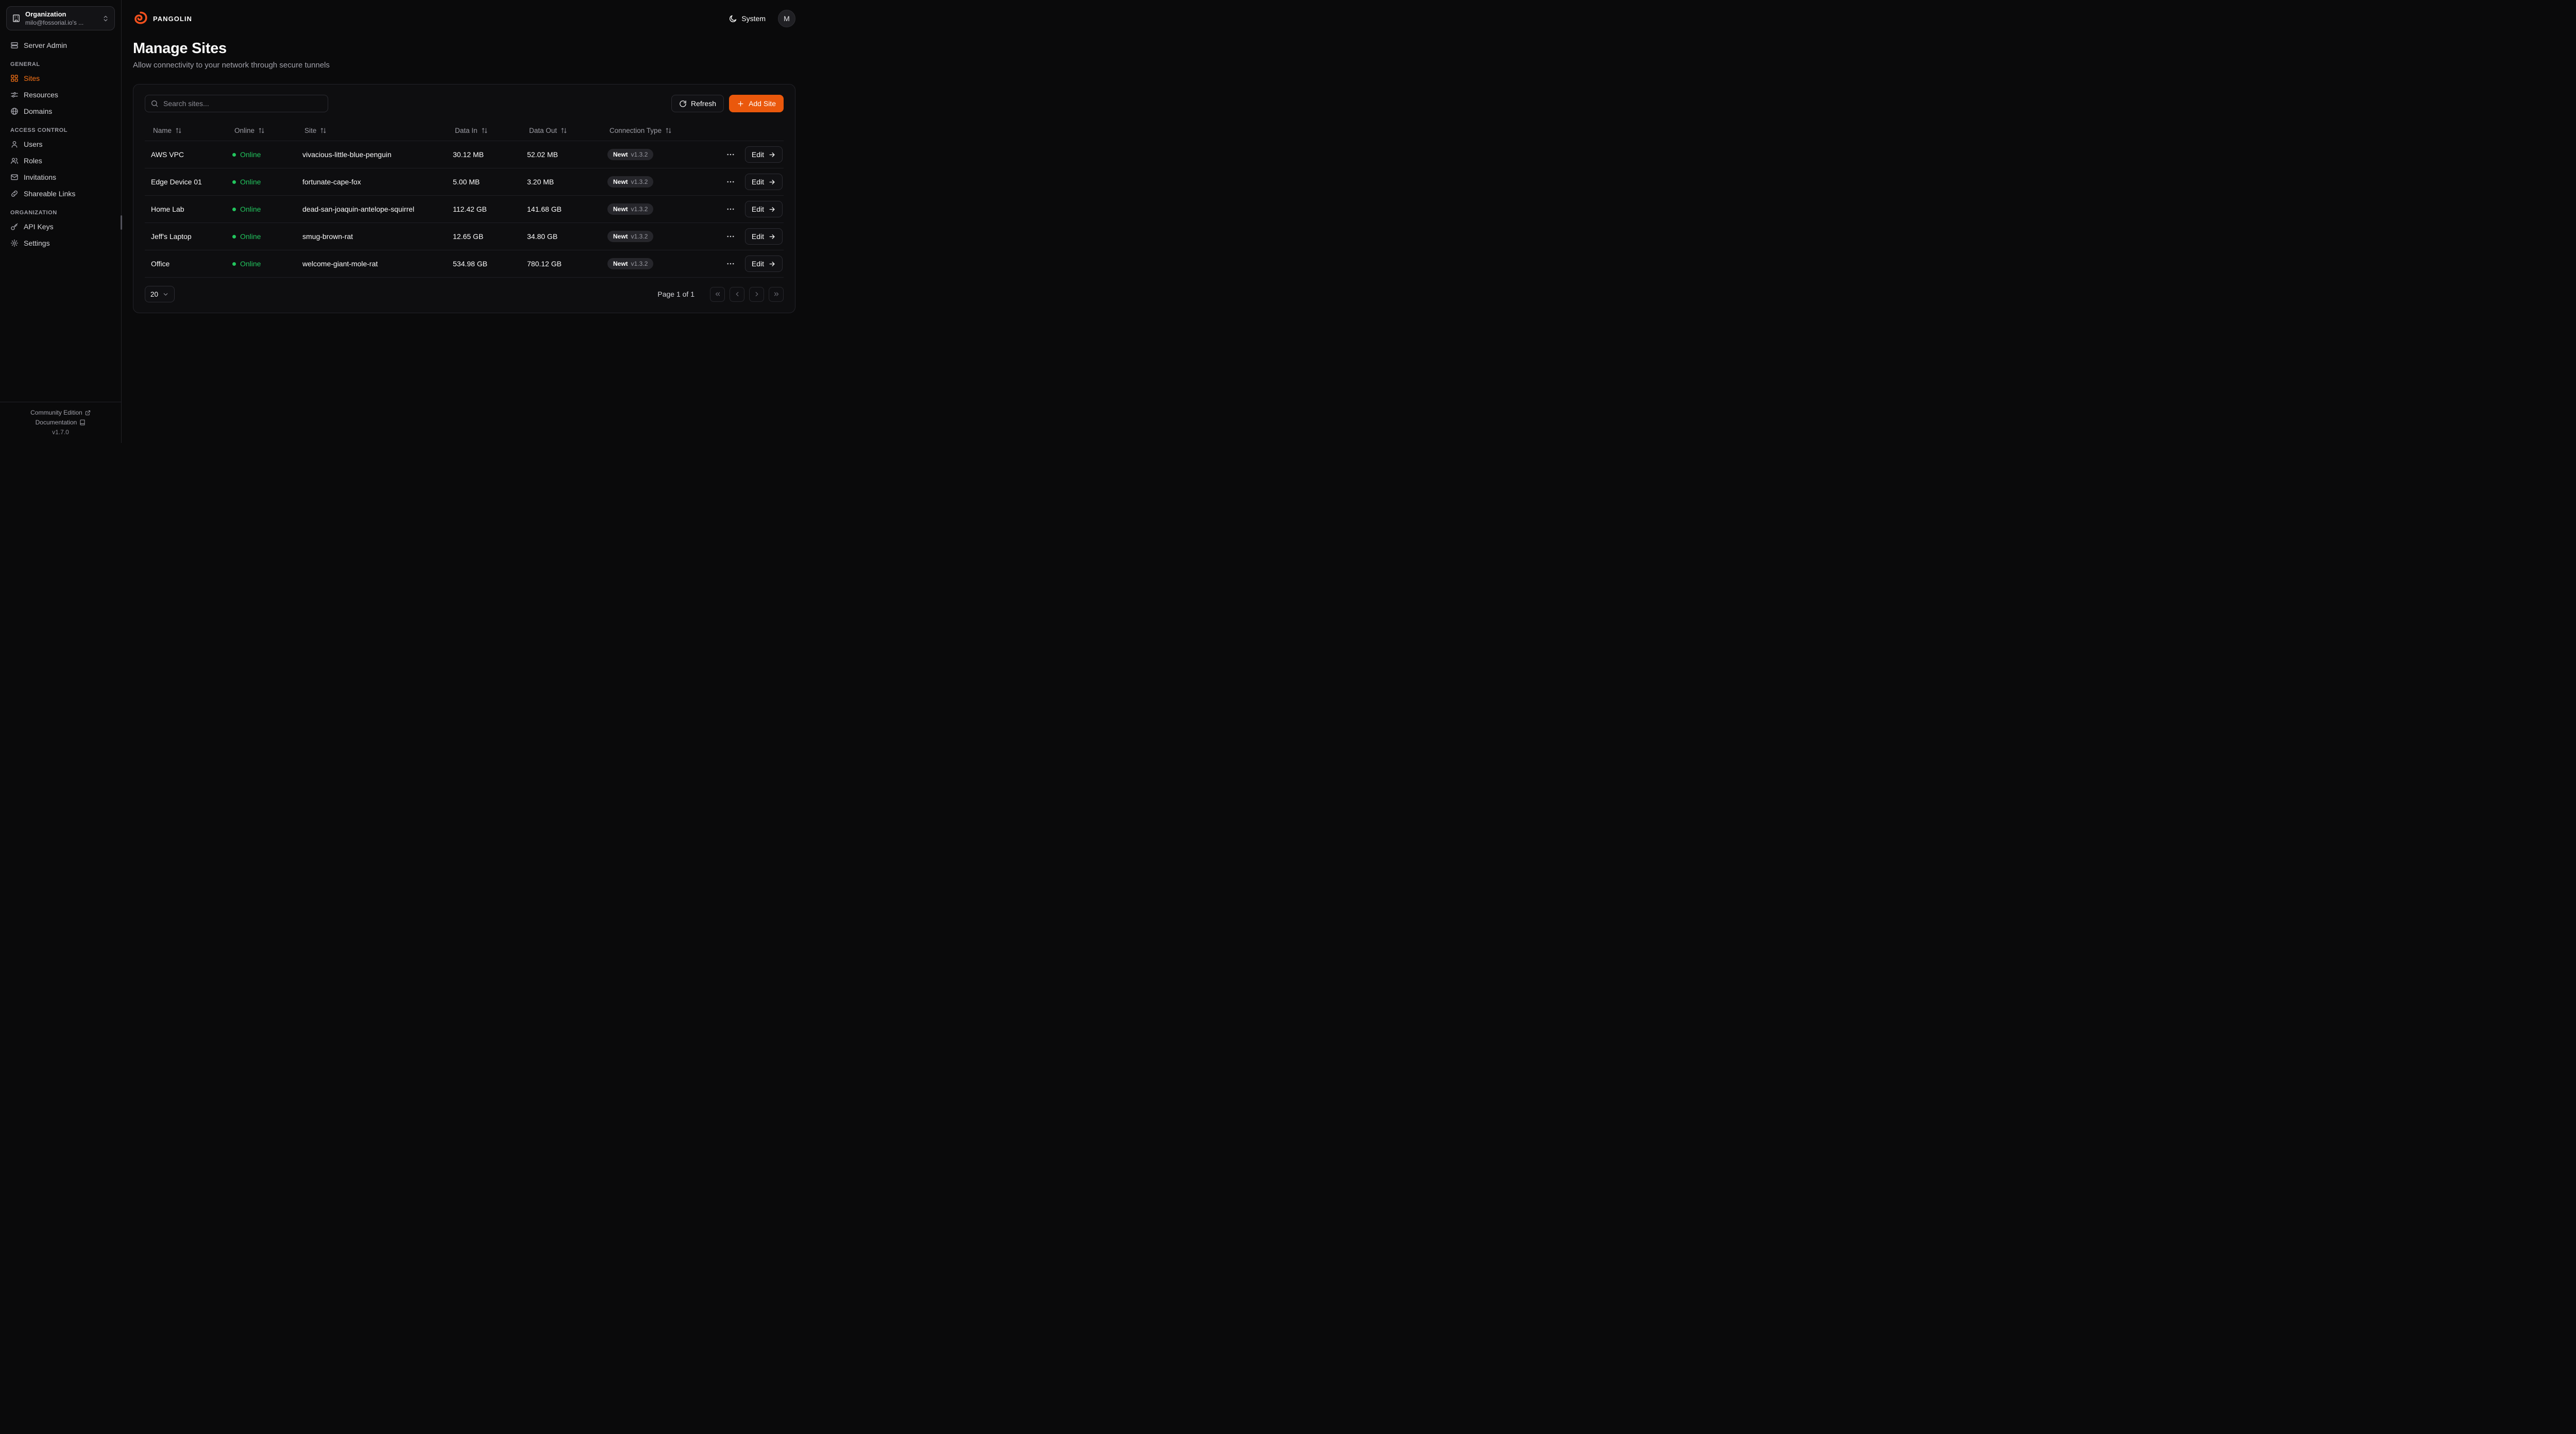  I want to click on column-header-name: Name, so click(185, 130).